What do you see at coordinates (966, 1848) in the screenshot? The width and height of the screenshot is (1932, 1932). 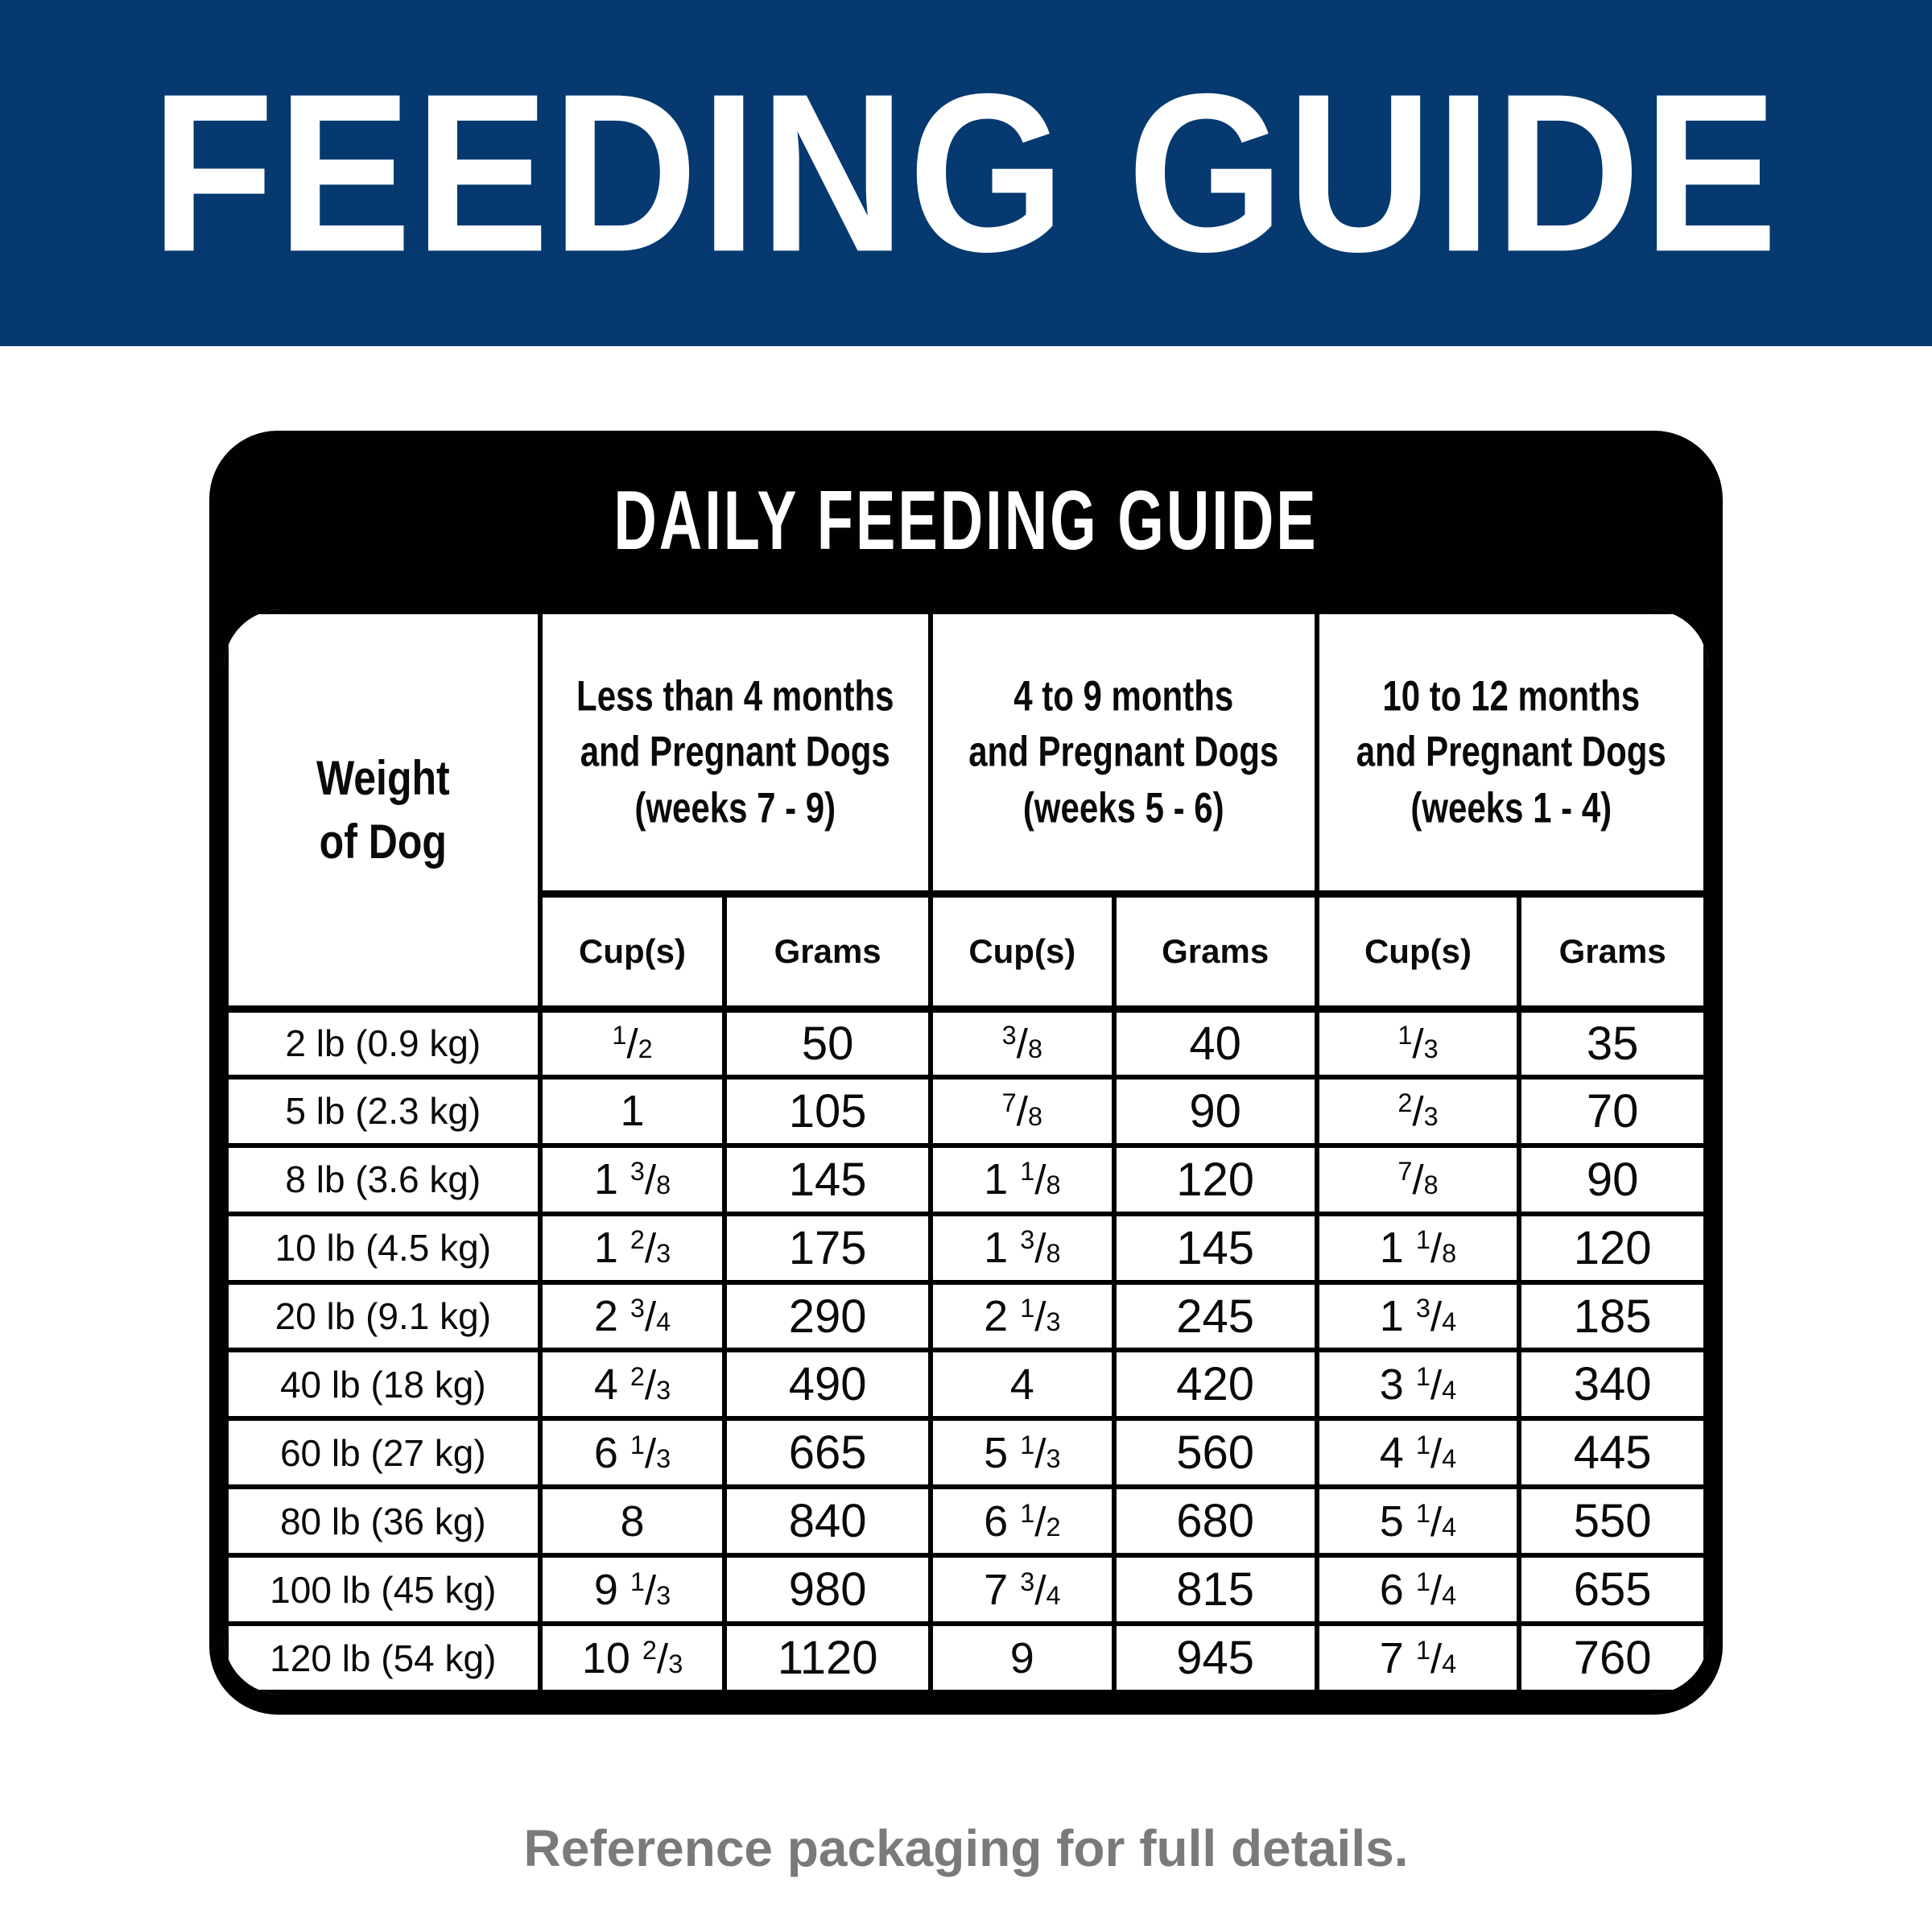 I see `footer-note: Reference packaging for full details.` at bounding box center [966, 1848].